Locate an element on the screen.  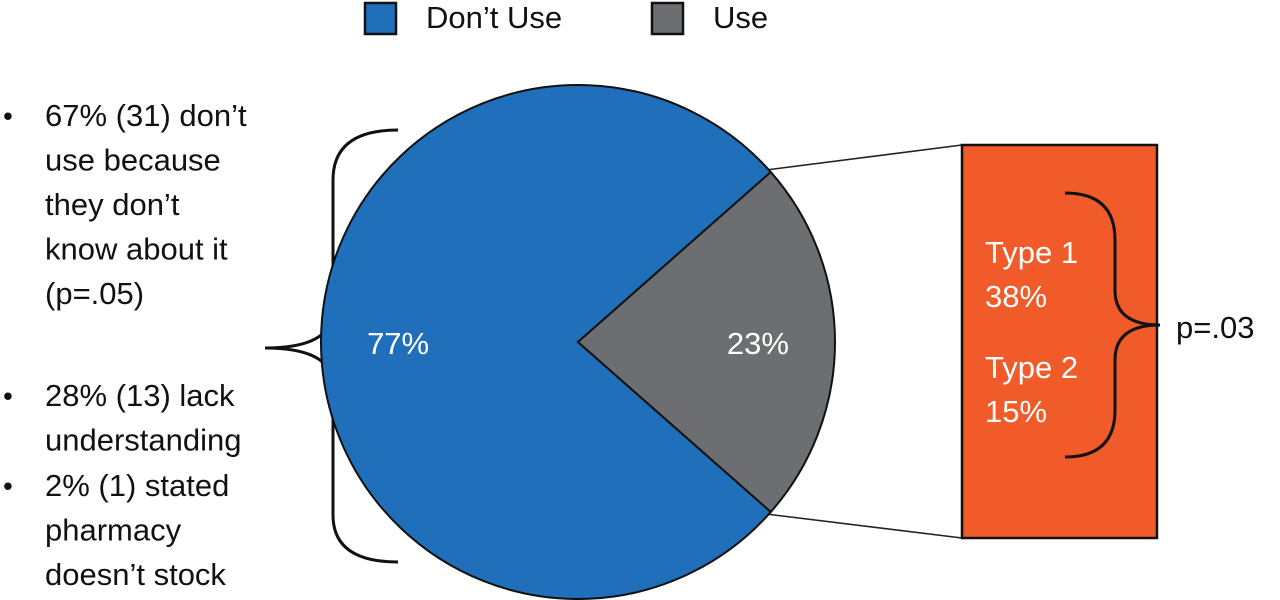
bullet-text: they don’t is located at coordinates (112, 204).